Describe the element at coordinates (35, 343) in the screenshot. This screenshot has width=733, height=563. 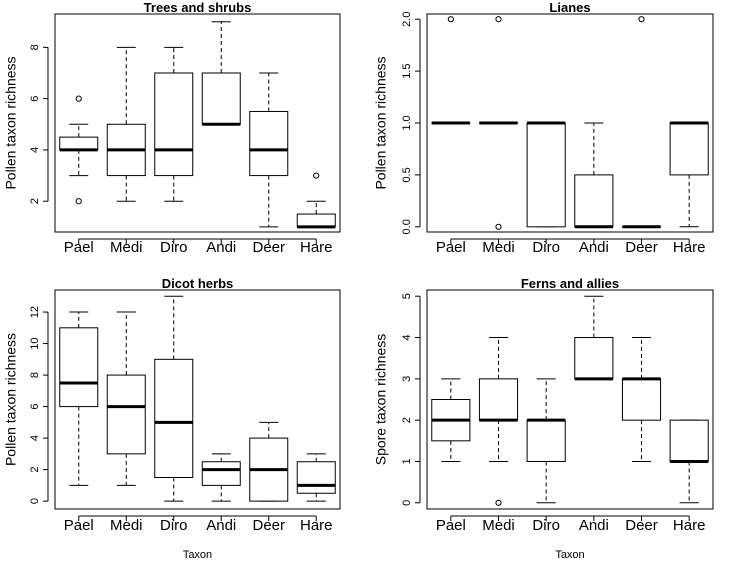
I see `panel-dicot-herbs-y-tick-label: 10` at that location.